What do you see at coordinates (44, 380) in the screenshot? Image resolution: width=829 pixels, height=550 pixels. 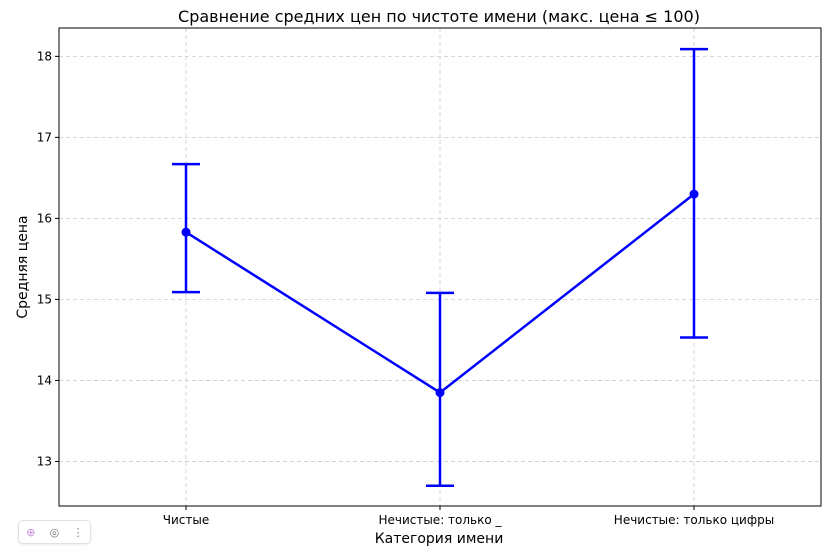 I see `y-tick-label: 14` at bounding box center [44, 380].